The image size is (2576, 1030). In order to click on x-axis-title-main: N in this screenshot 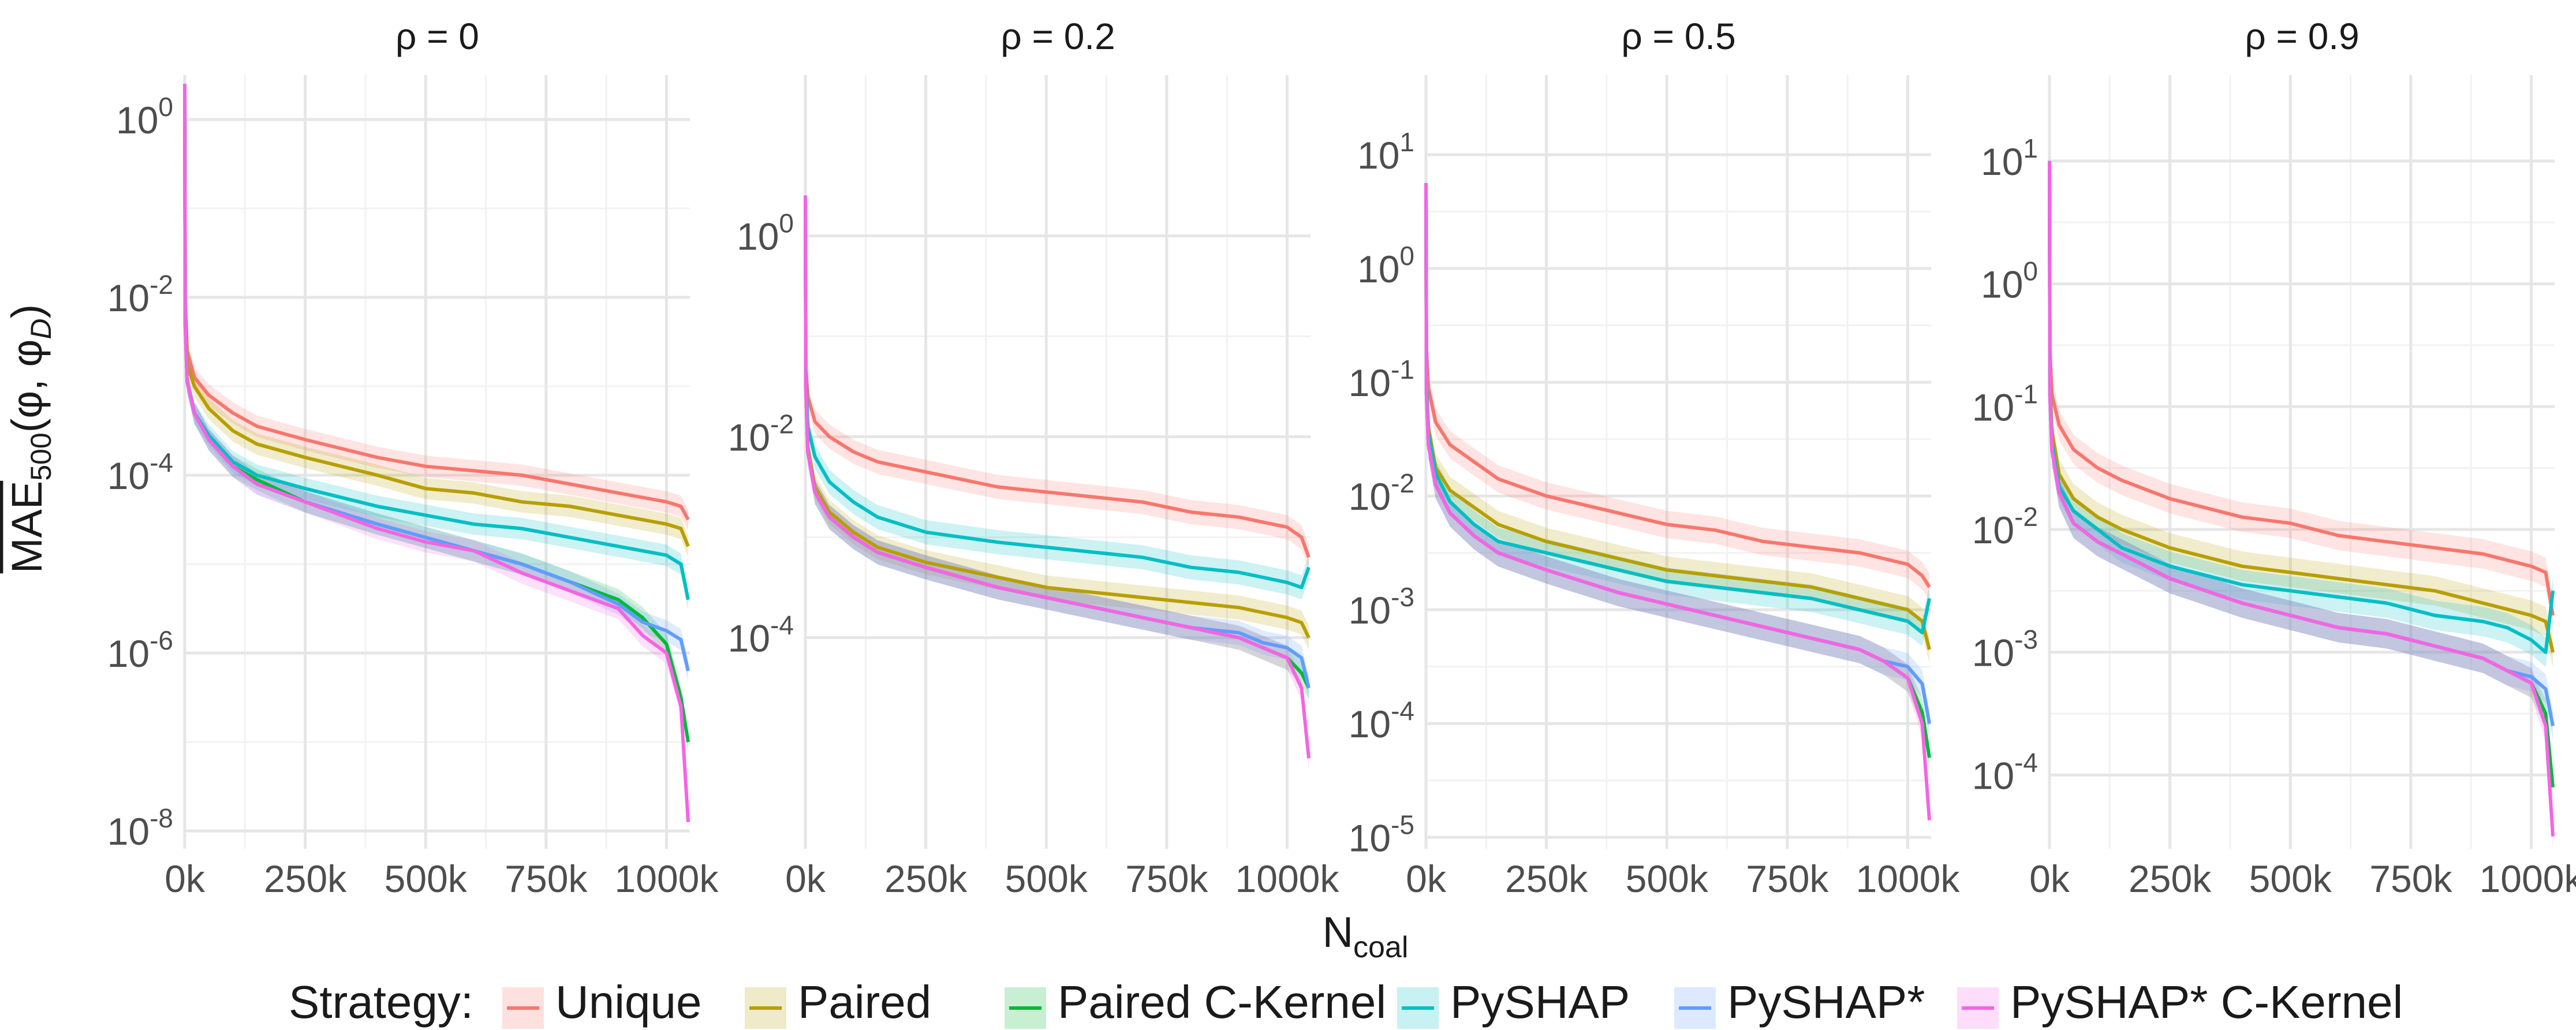, I will do `click(1338, 932)`.